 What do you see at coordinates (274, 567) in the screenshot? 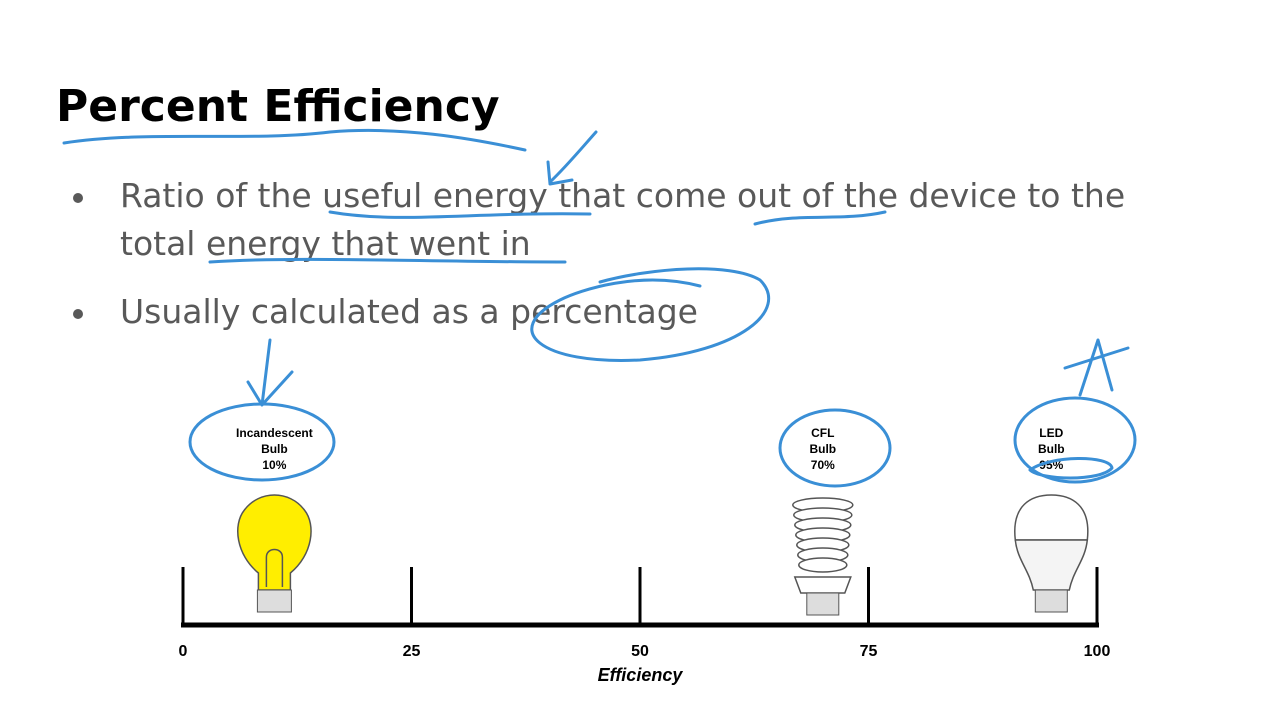
I see `filament` at bounding box center [274, 567].